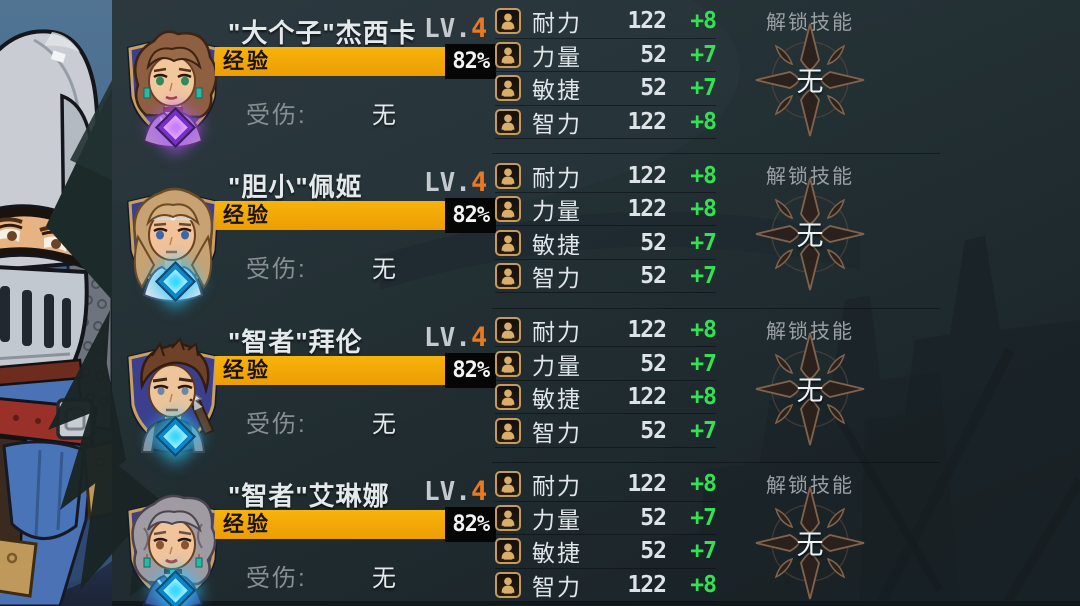 The image size is (1080, 606). Describe the element at coordinates (295, 341) in the screenshot. I see `character-name: "智者"拜伦` at that location.